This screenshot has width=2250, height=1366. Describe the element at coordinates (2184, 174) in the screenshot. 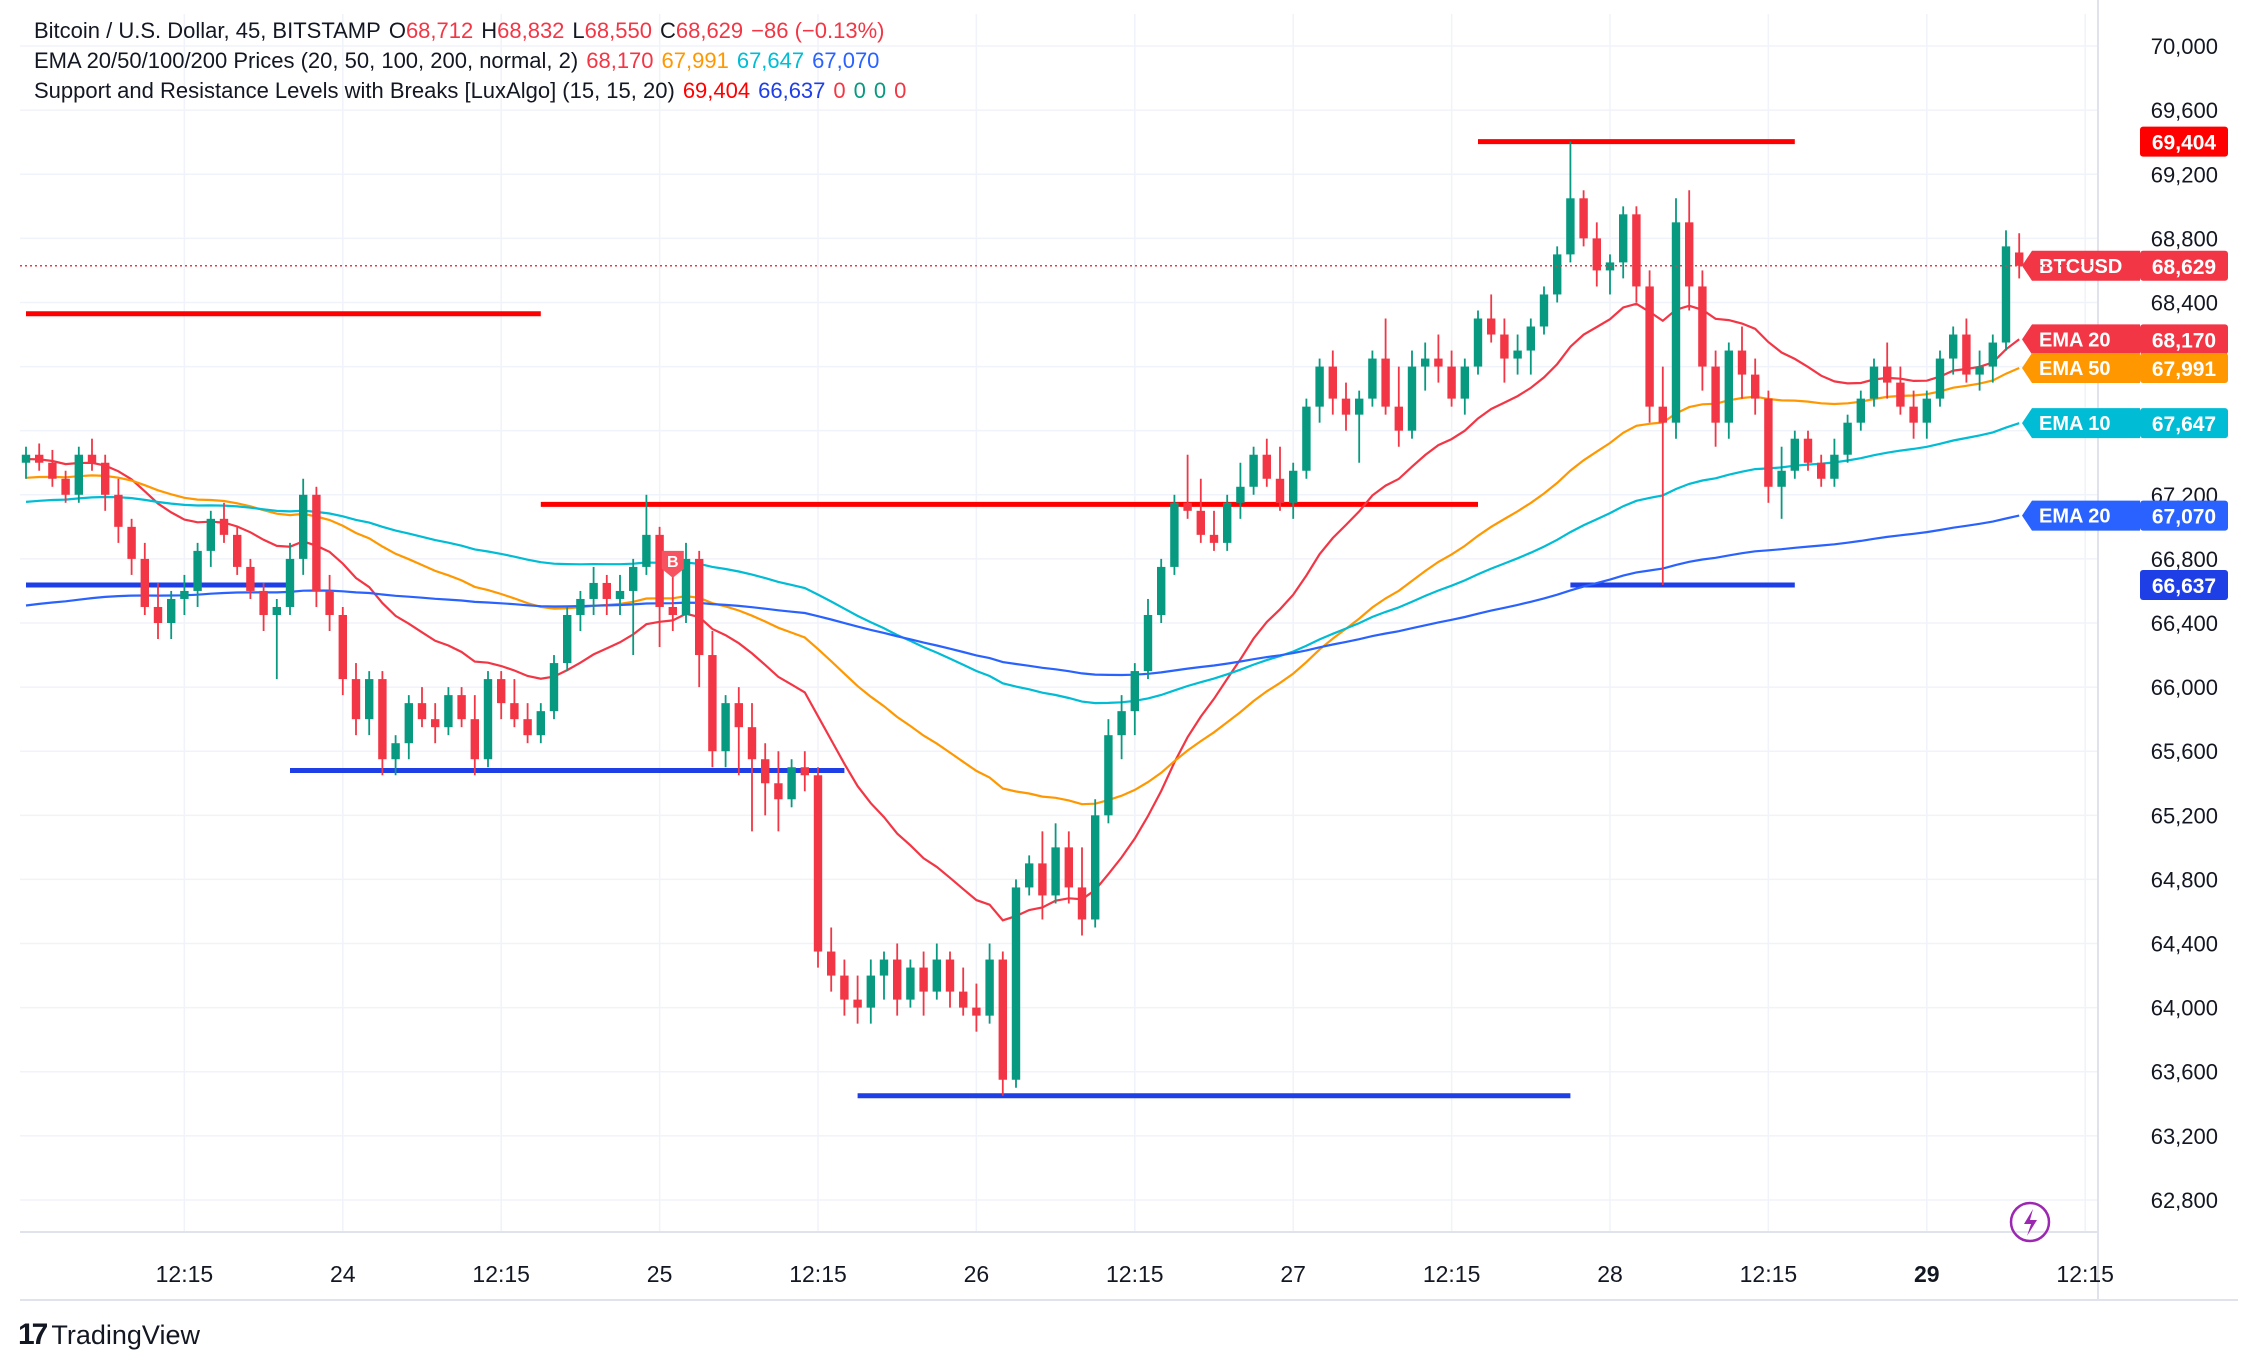

I see `y-tick-label: 69,200` at that location.